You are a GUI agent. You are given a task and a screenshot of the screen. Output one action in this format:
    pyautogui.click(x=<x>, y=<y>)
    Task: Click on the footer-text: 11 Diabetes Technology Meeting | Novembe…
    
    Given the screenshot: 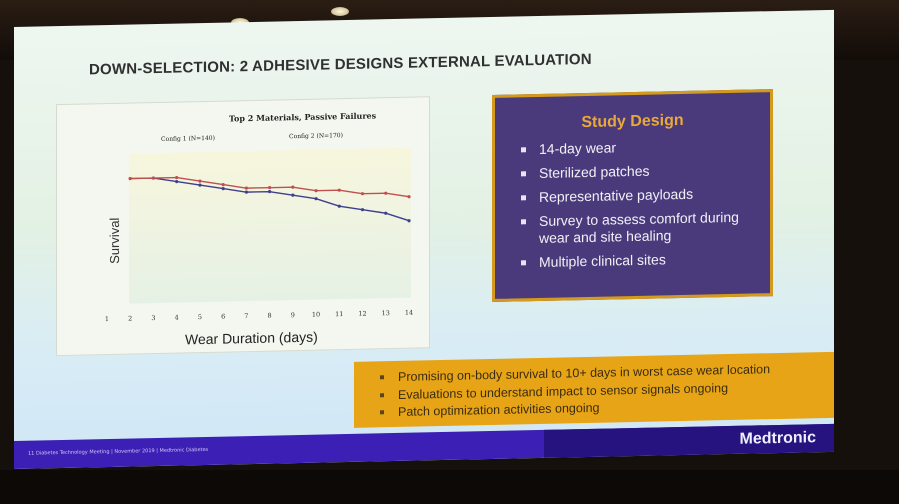 What is the action you would take?
    pyautogui.click(x=118, y=451)
    